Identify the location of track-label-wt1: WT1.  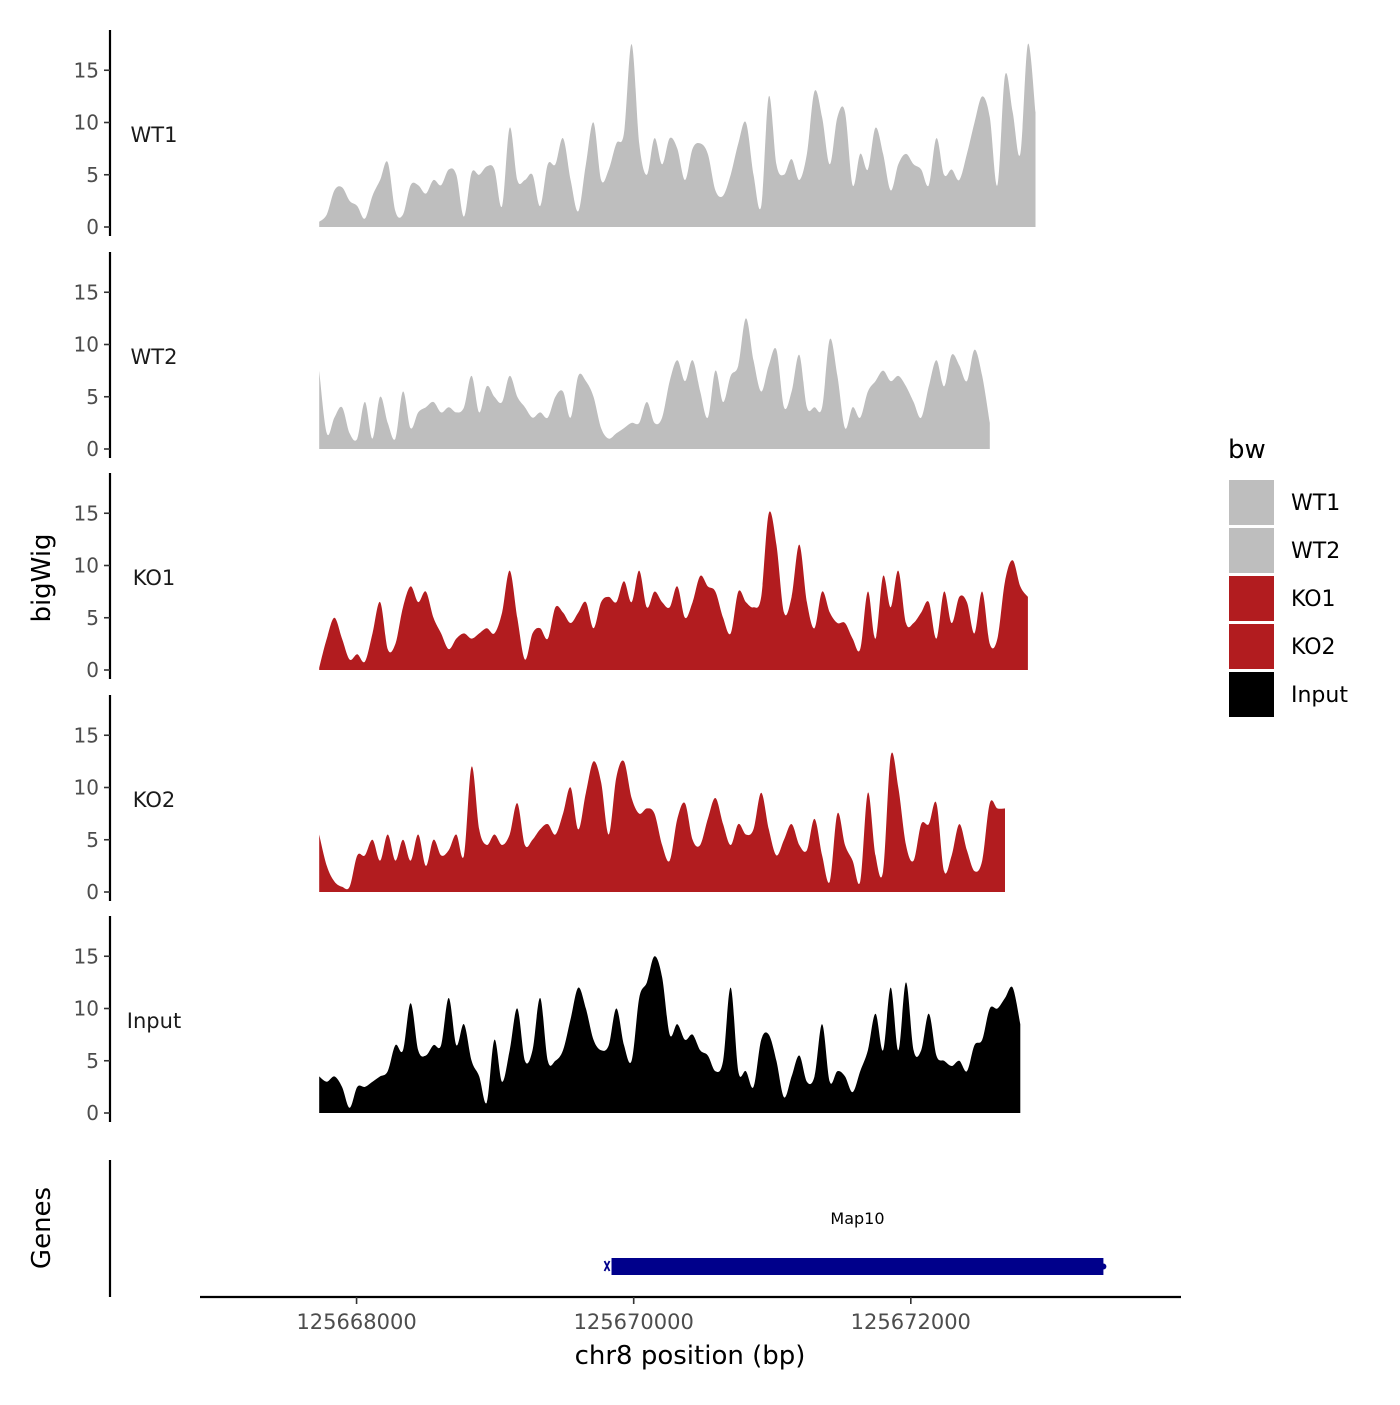
(154, 135).